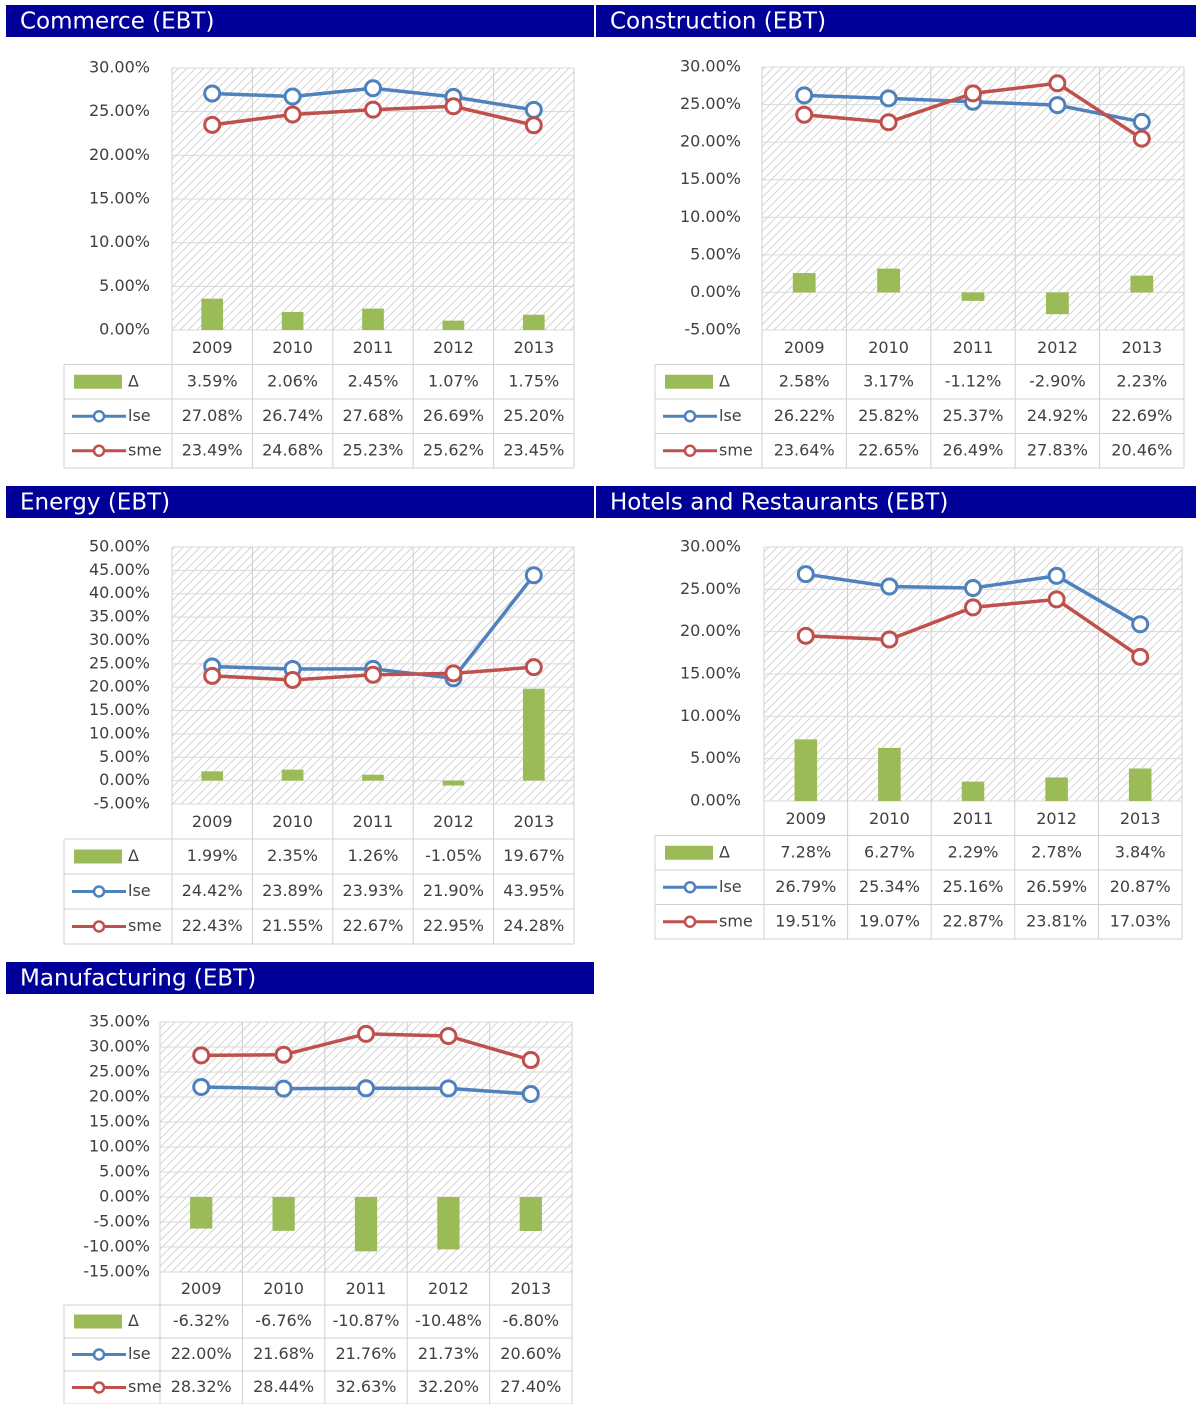 This screenshot has height=1404, width=1202. I want to click on table-cell: 23.45%, so click(533, 449).